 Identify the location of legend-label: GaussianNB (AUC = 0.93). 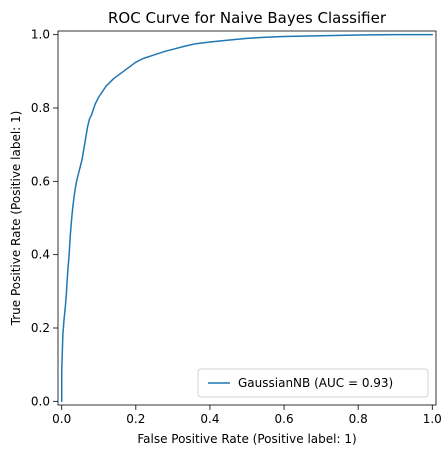
(315, 383).